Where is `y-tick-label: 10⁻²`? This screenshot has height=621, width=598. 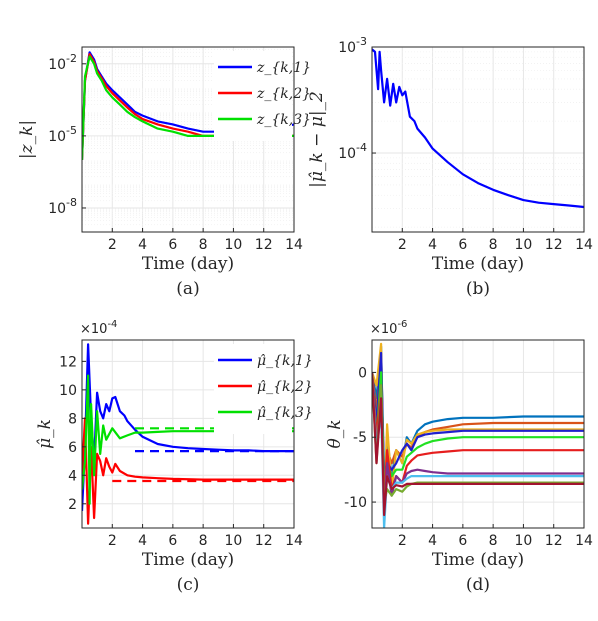
y-tick-label: 10⁻² is located at coordinates (62, 62).